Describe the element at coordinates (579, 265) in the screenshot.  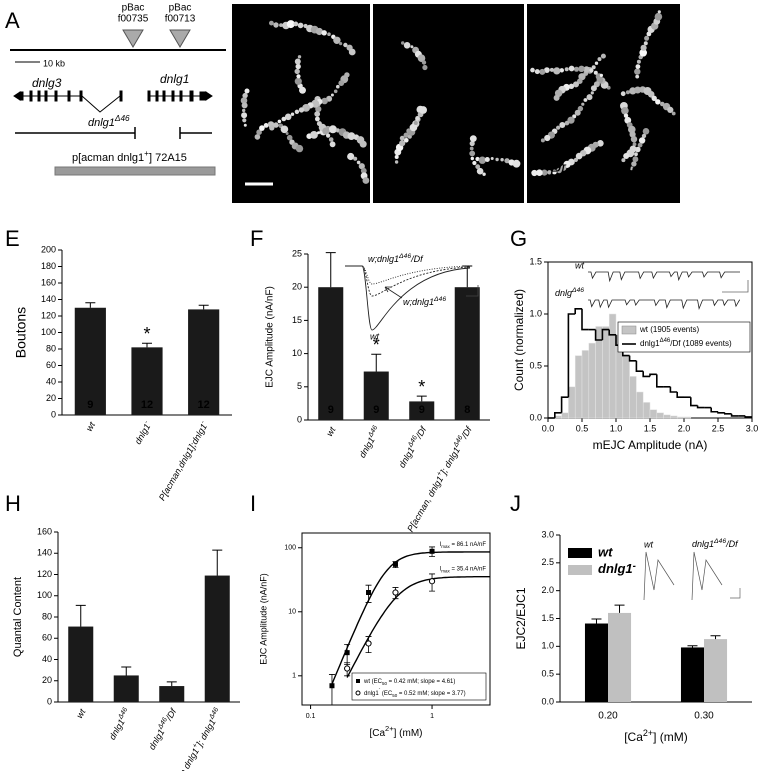
I see `trace-label: wt` at that location.